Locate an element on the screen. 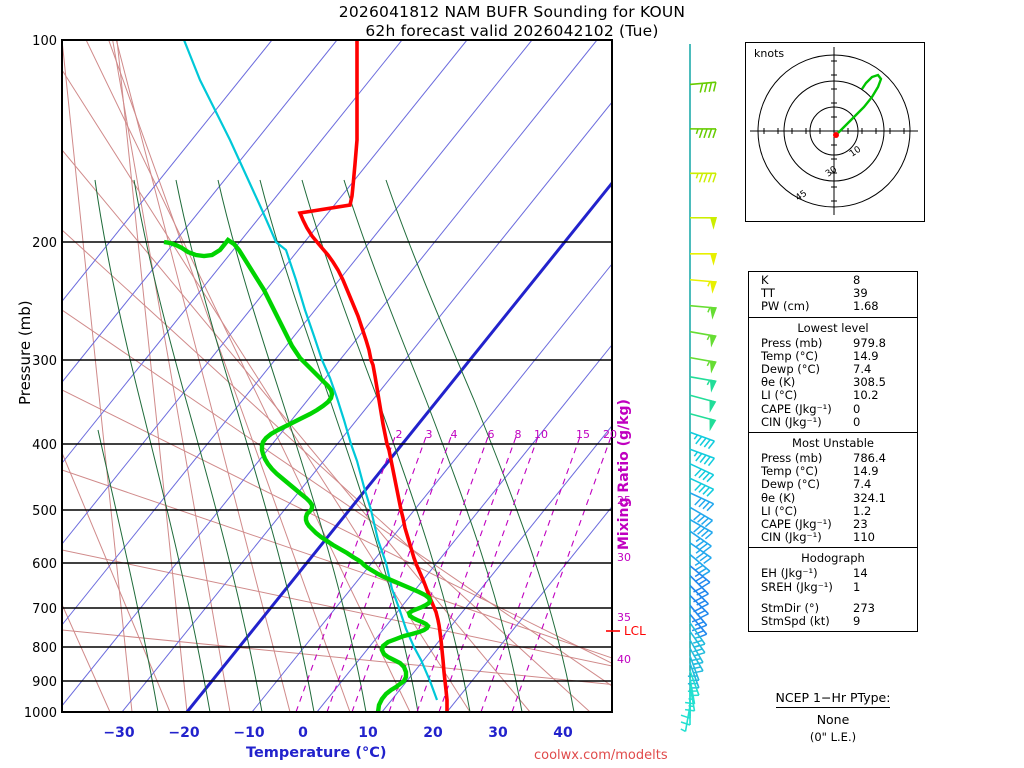  svg-text: 300 is located at coordinates (44, 361).